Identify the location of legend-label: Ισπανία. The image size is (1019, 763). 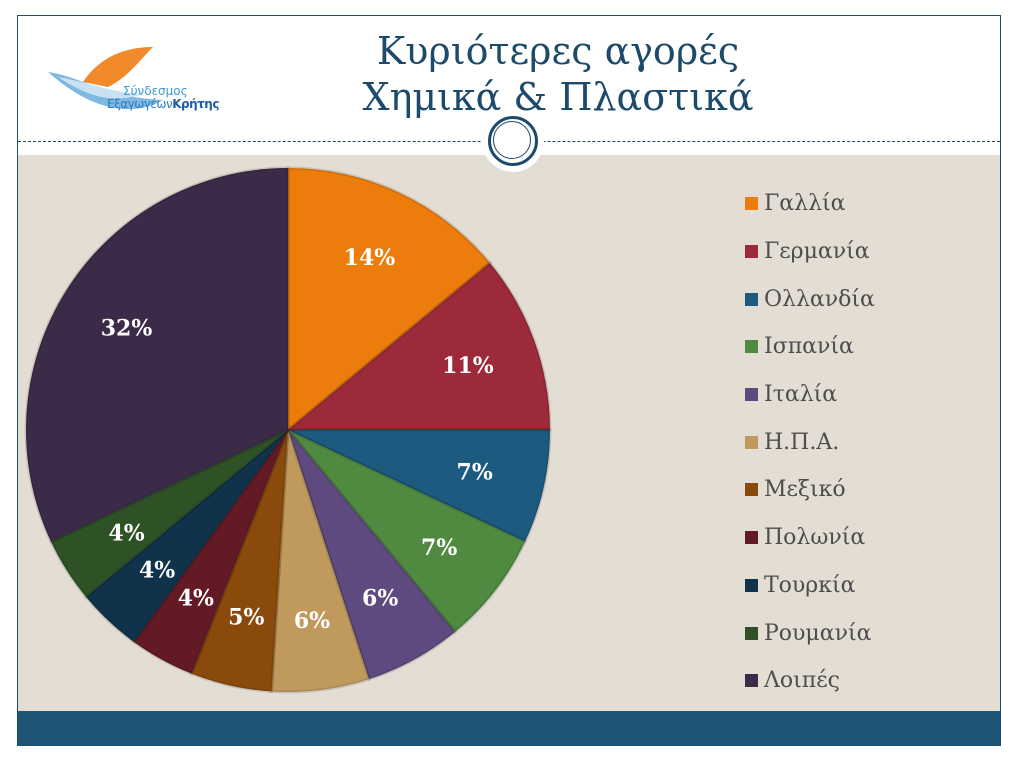
(809, 347).